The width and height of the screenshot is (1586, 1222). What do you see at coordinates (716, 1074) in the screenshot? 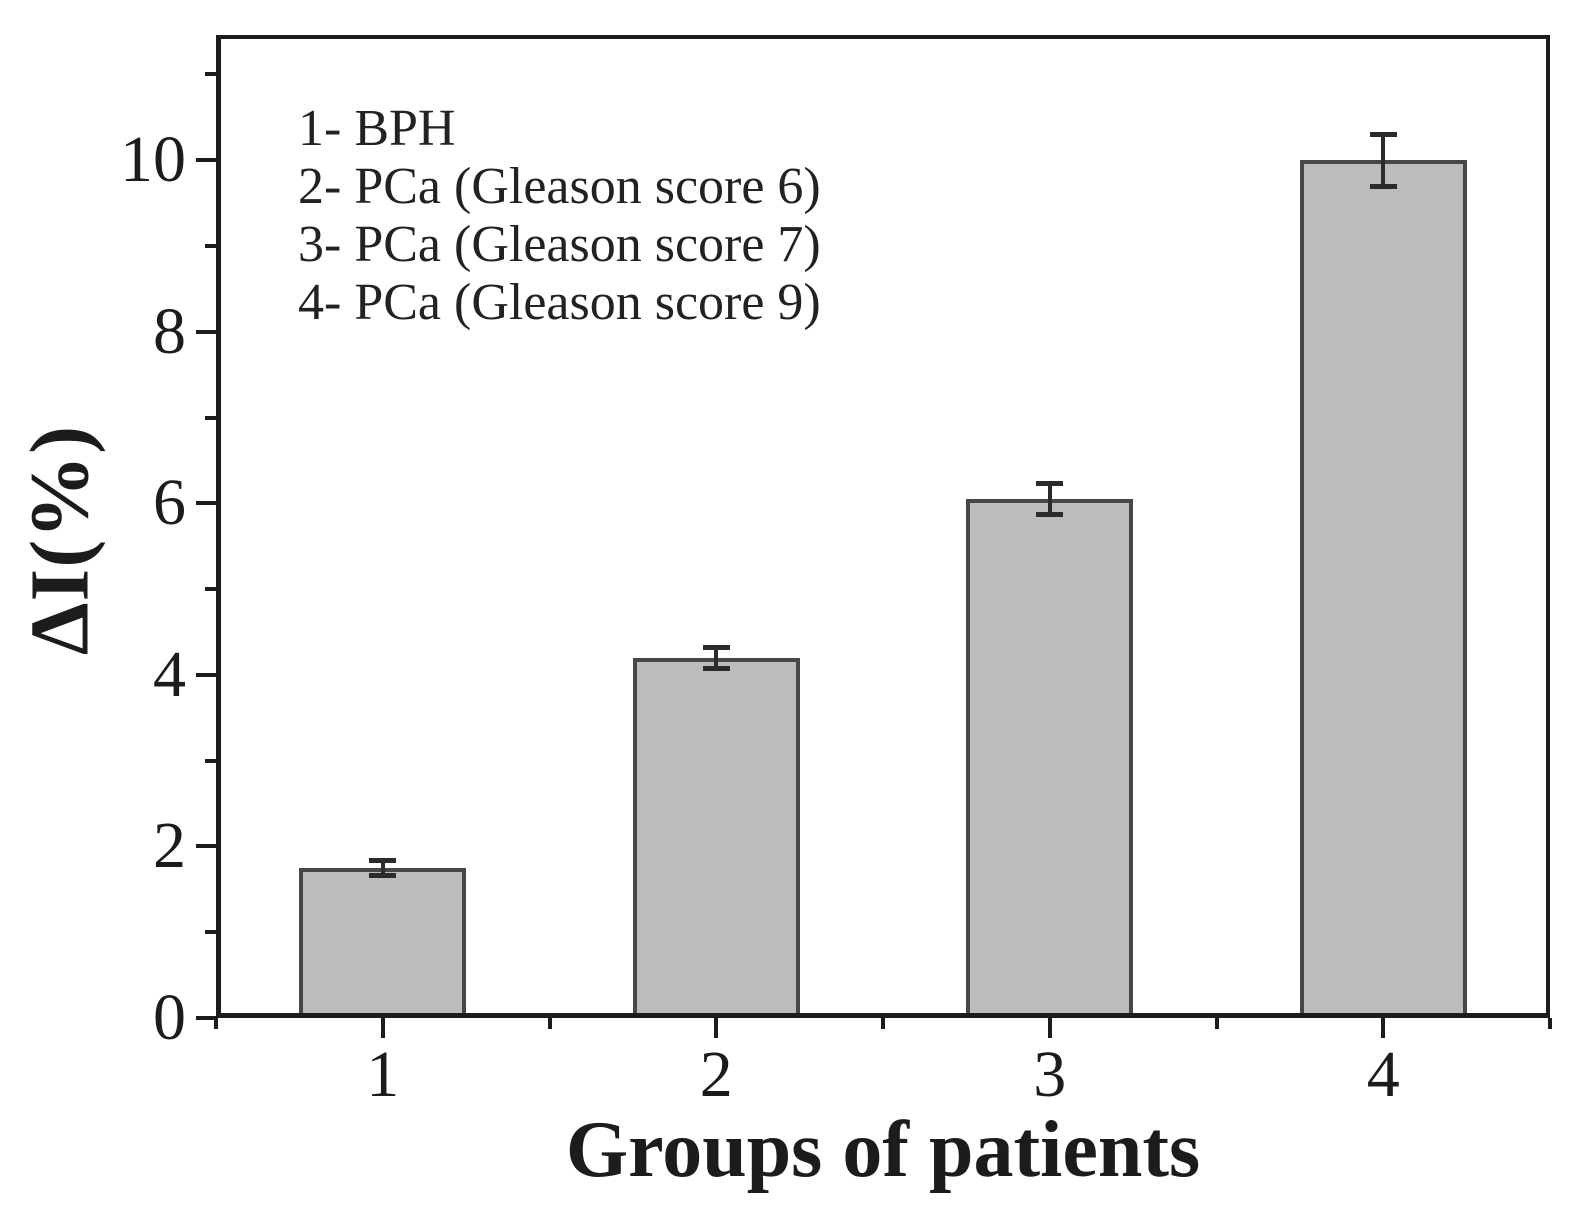
I see `x-axis-tick-label: 2` at bounding box center [716, 1074].